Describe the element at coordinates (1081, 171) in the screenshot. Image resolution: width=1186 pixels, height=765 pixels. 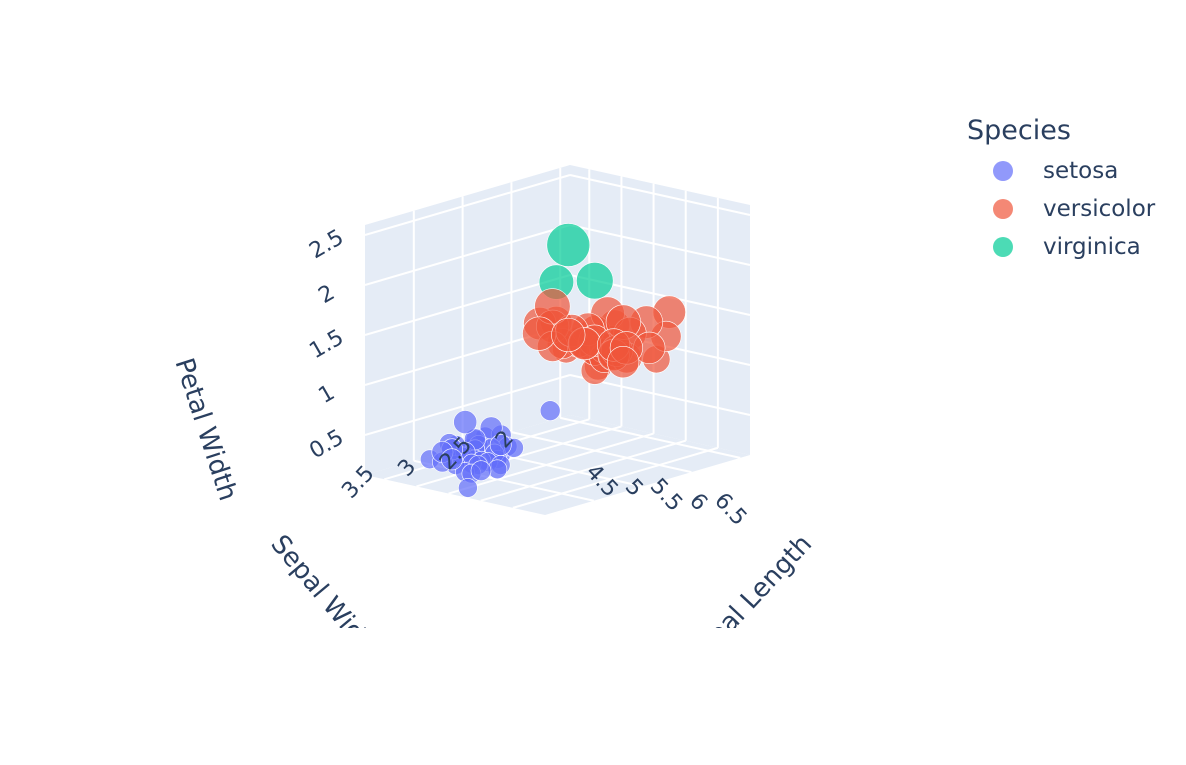
I see `legend-label: setosa` at that location.